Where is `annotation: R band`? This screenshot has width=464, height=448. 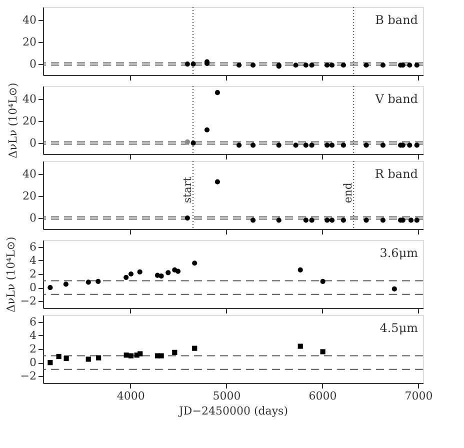 annotation: R band is located at coordinates (396, 174).